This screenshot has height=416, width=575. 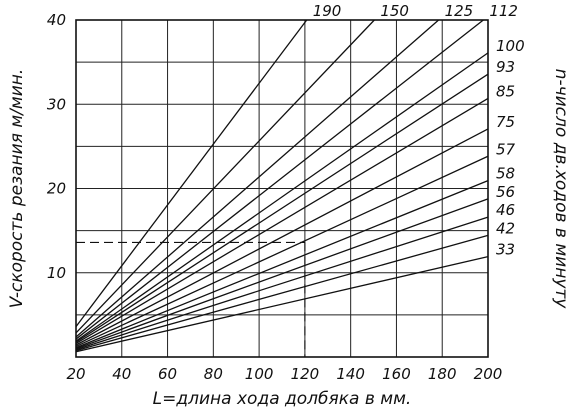 I want to click on x-tick-label: 200, so click(x=488, y=374).